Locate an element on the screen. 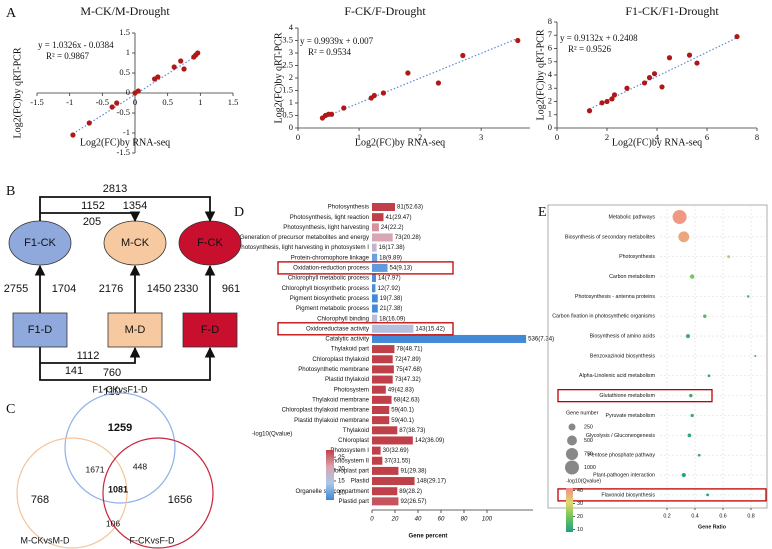 Image resolution: width=772 pixels, height=549 pixels. venn-region-count: 1081 is located at coordinates (118, 489).